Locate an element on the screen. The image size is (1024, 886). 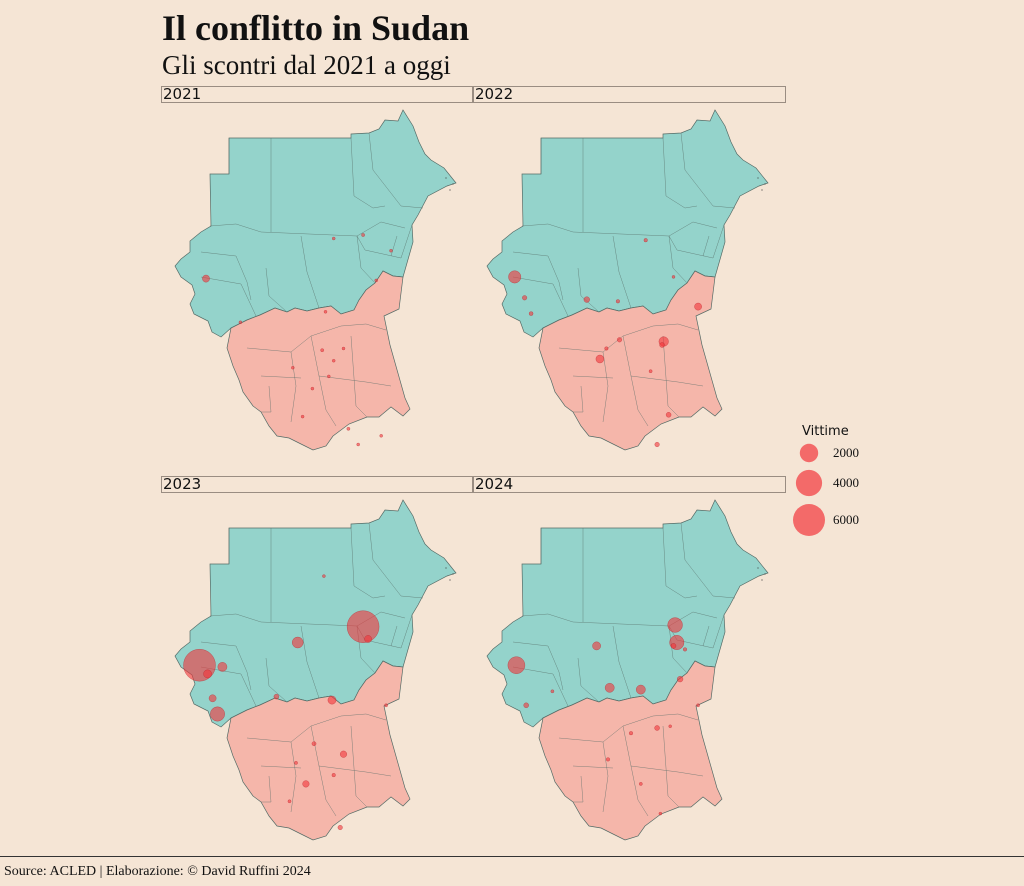
legend-title: Vittime is located at coordinates (825, 431).